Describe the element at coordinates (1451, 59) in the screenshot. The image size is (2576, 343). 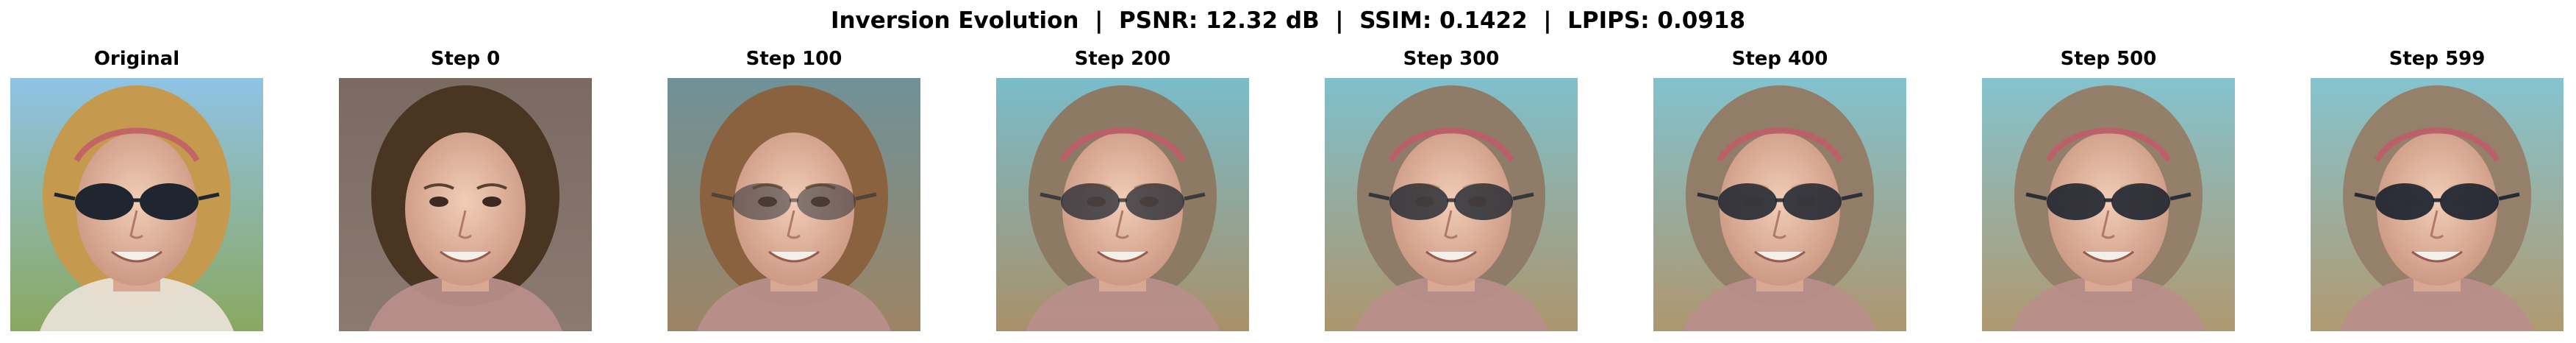
I see `panel-title: Step 300` at that location.